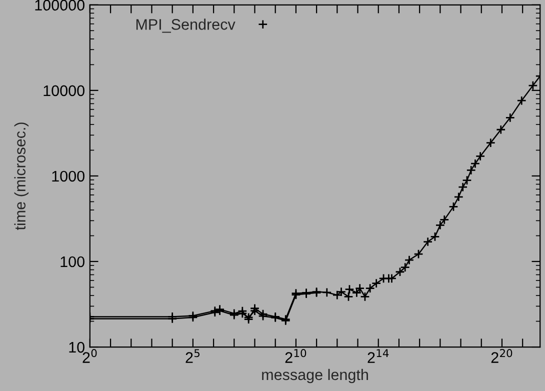 Image resolution: width=545 pixels, height=391 pixels. What do you see at coordinates (501, 356) in the screenshot?
I see `x-tick-label: 2$^{20}$` at bounding box center [501, 356].